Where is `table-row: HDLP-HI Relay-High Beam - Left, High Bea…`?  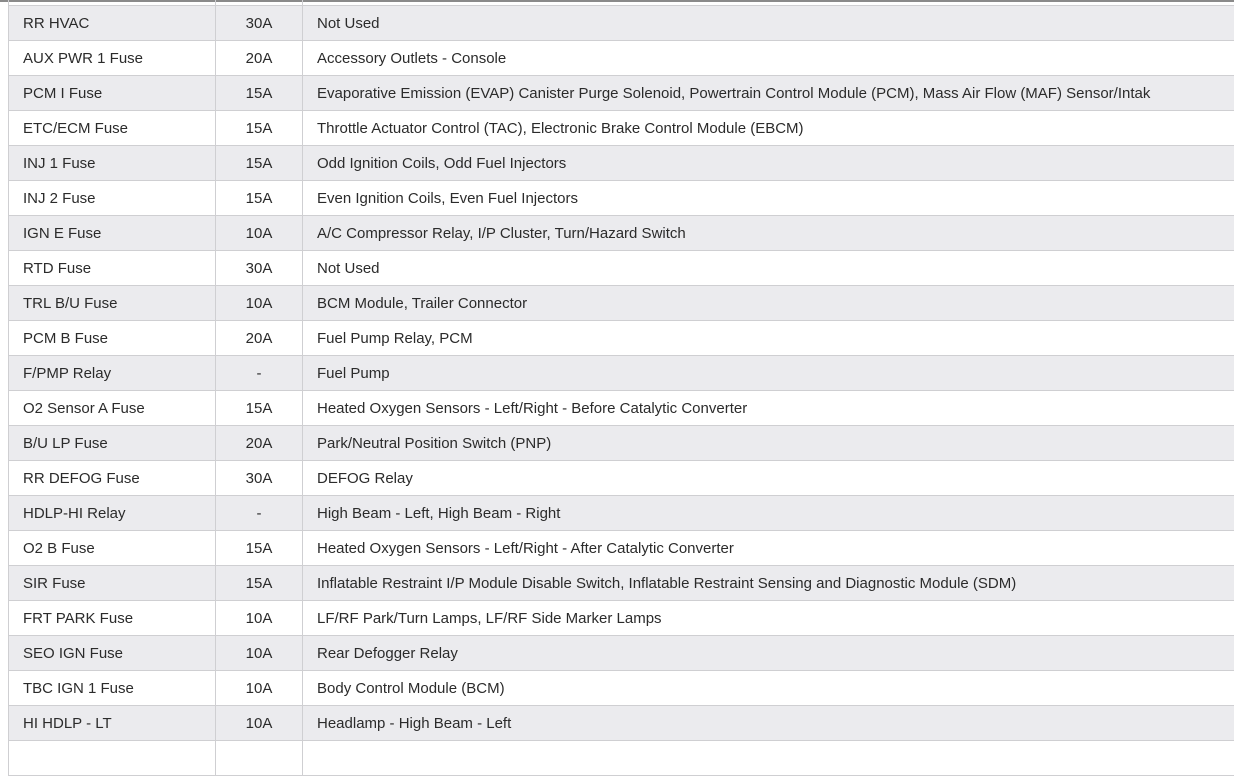
table-row: HDLP-HI Relay-High Beam - Left, High Bea… is located at coordinates (621, 513).